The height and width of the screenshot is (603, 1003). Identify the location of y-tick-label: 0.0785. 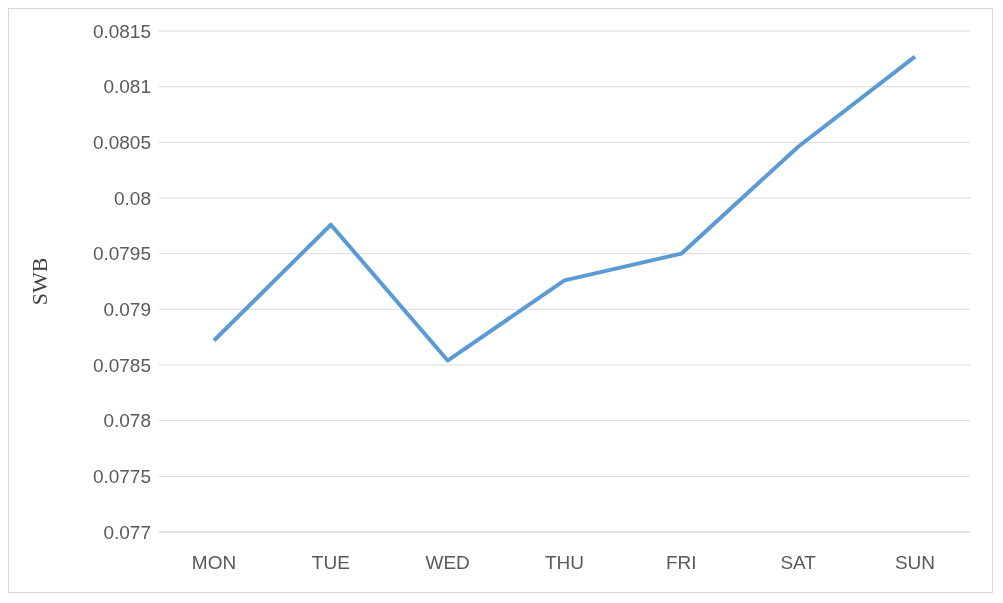
(121, 365).